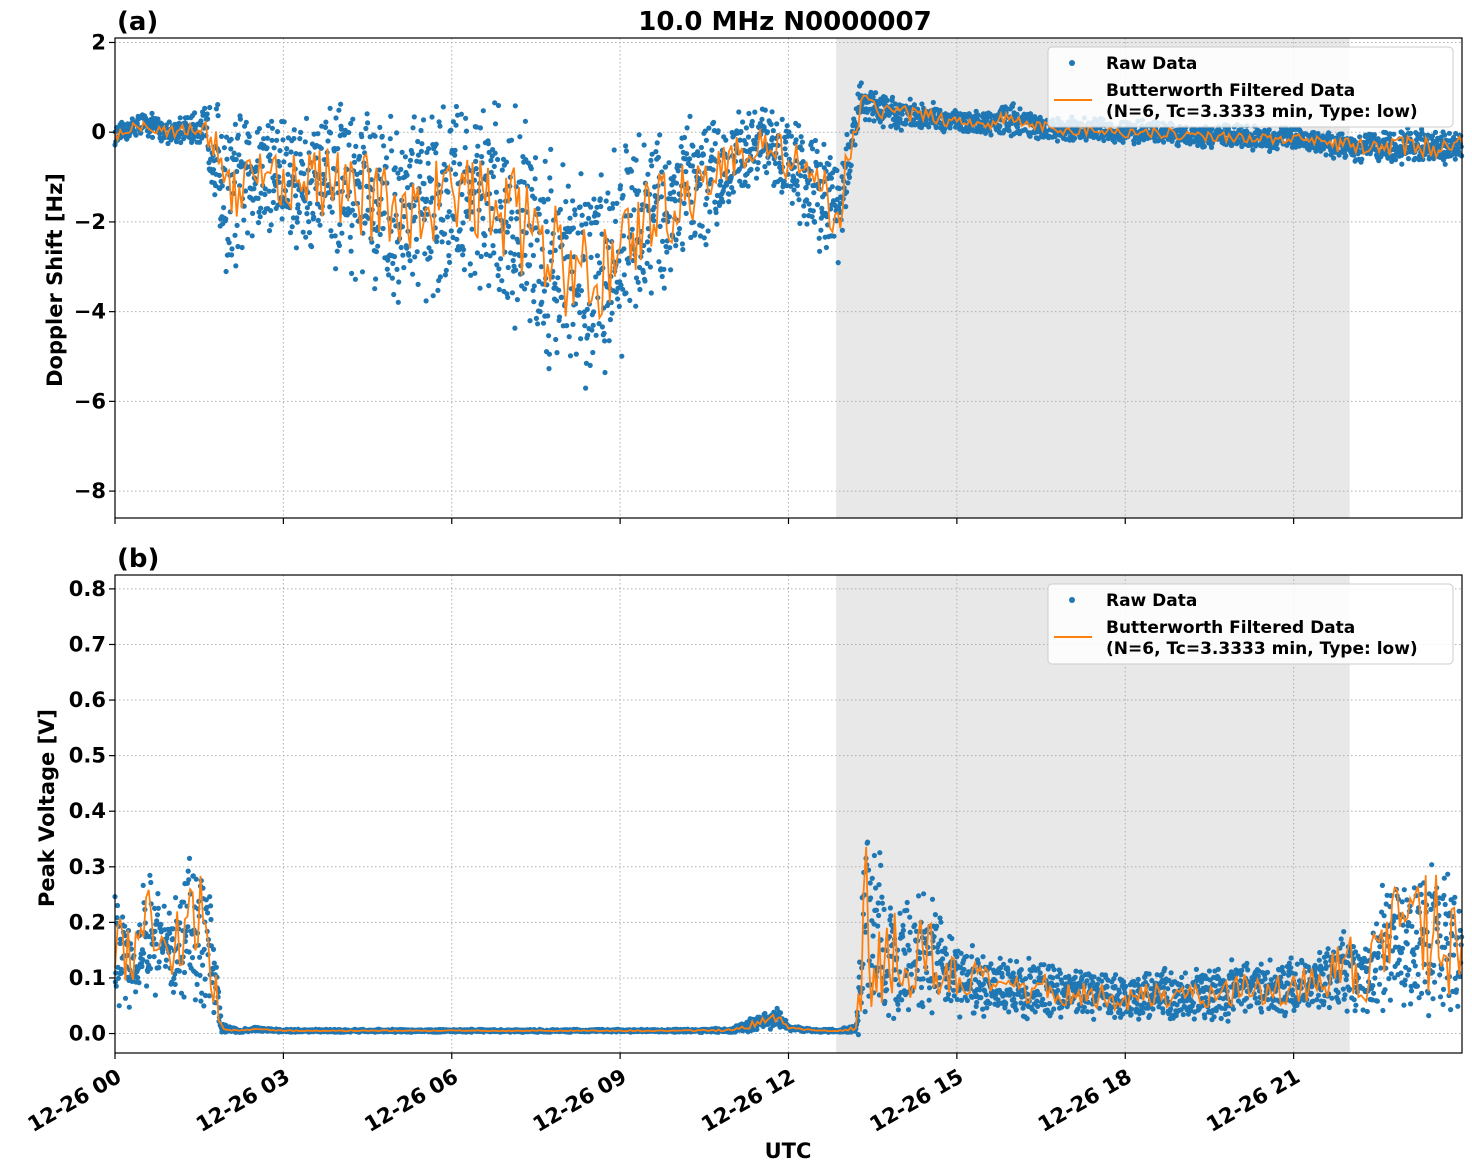  What do you see at coordinates (1262, 112) in the screenshot?
I see `panel-a-legend-filter-params: (N=6, Tc=3.3333 min, Type: low)` at bounding box center [1262, 112].